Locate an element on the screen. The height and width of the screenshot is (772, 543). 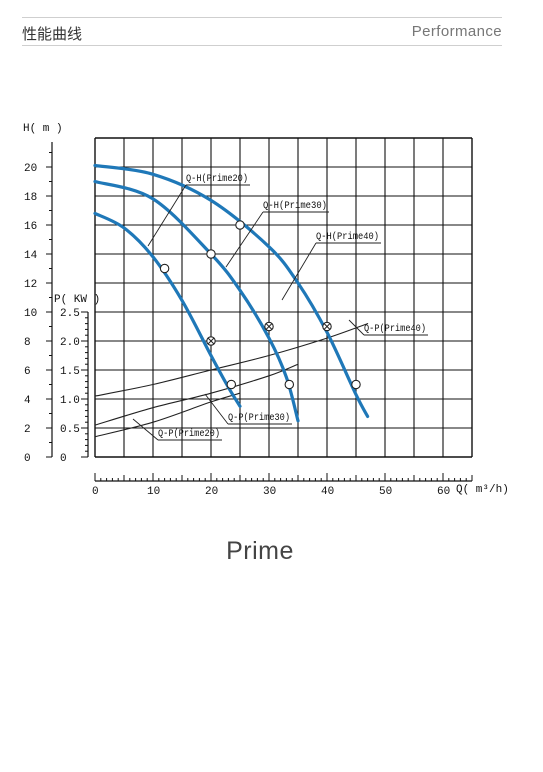
y-axis-head-tick-label: 18 is located at coordinates (30, 198).